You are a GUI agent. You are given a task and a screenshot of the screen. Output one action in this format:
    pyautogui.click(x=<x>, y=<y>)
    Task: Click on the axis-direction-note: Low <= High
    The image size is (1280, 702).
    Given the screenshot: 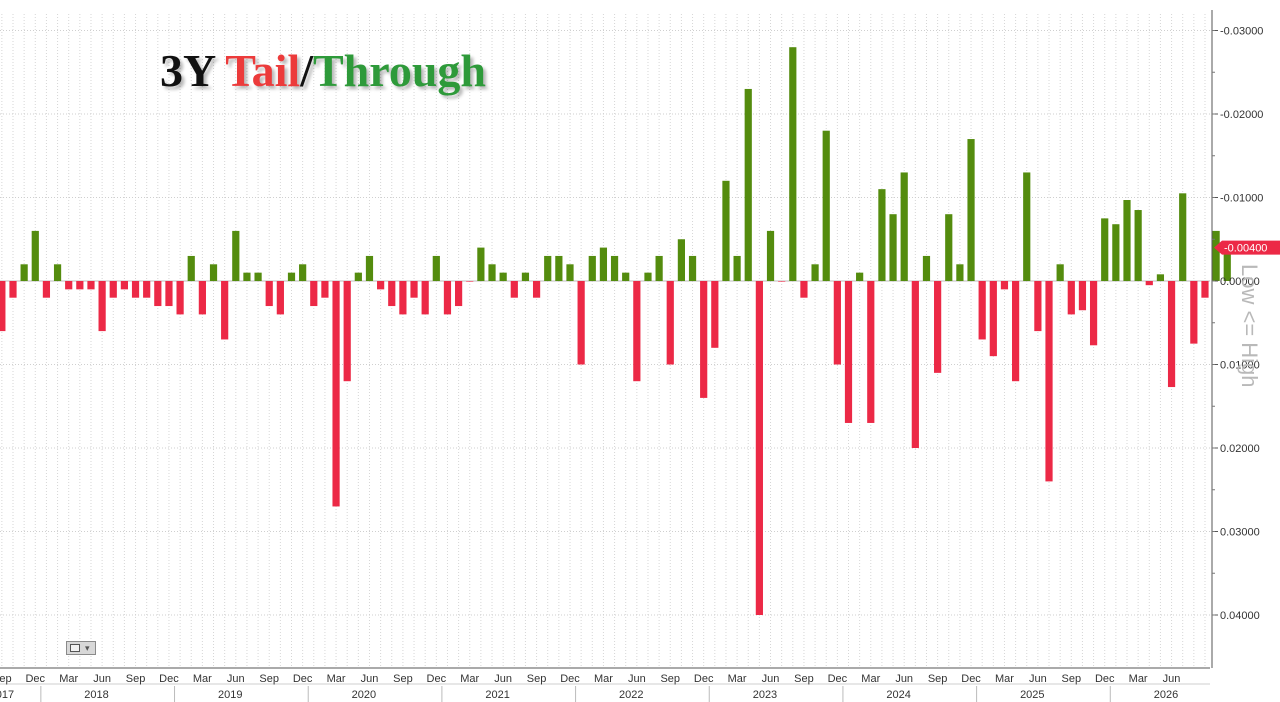 What is the action you would take?
    pyautogui.click(x=1249, y=326)
    